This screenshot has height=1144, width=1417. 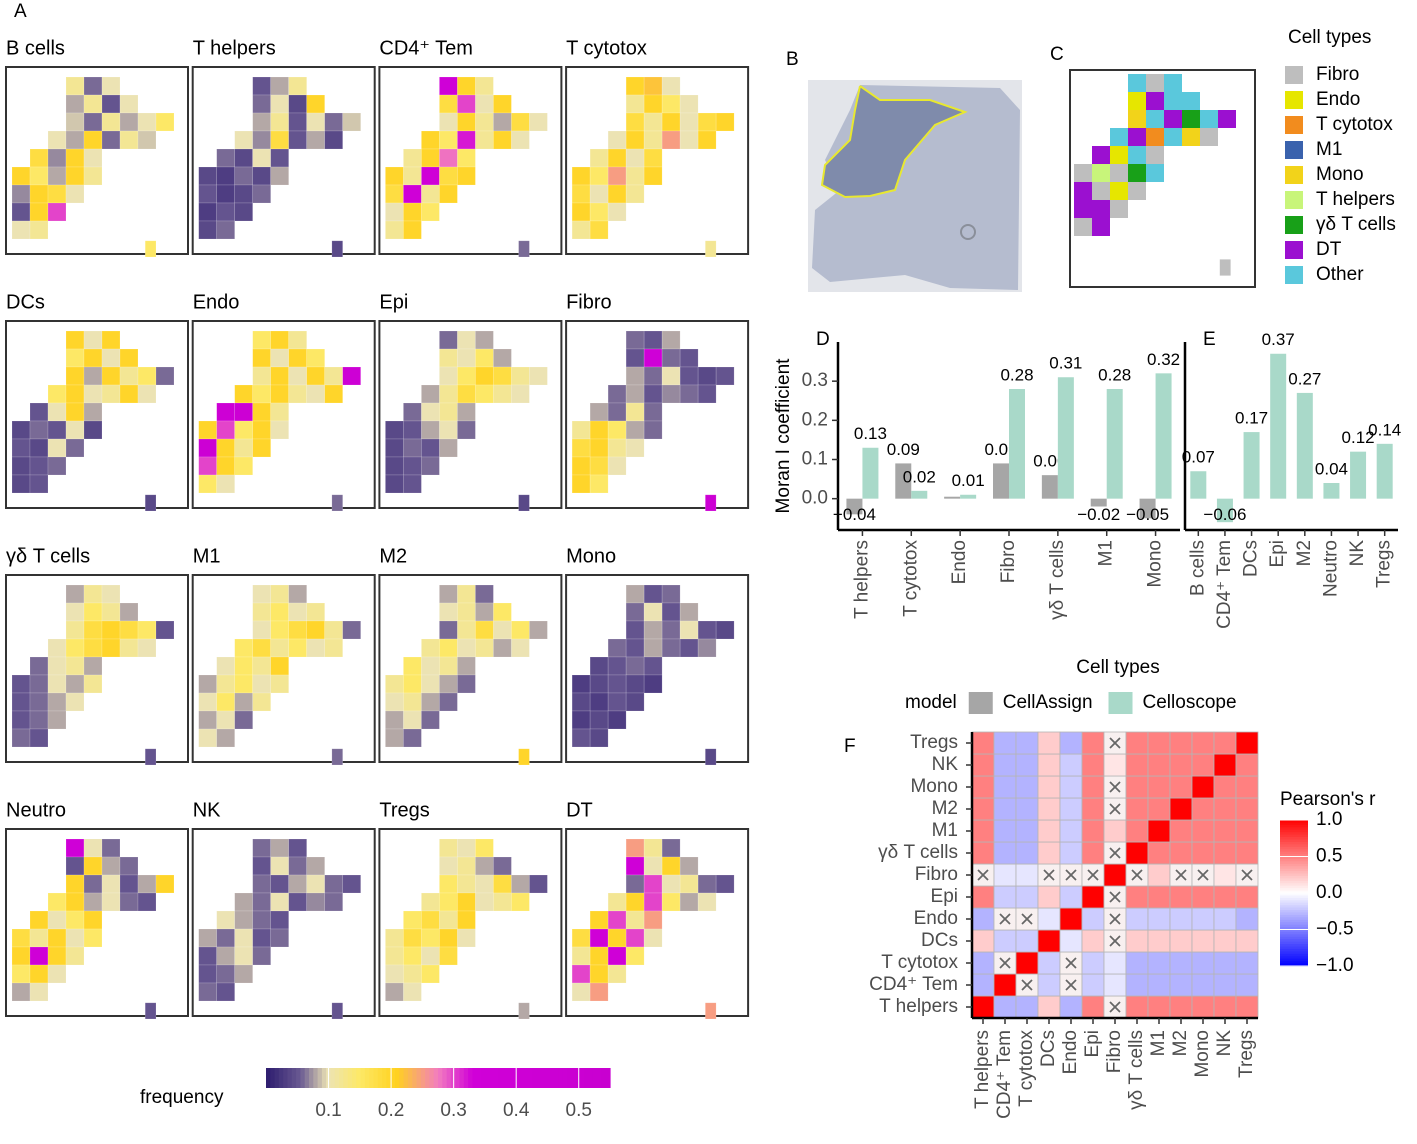 I want to click on legend-label: DT, so click(x=1329, y=249).